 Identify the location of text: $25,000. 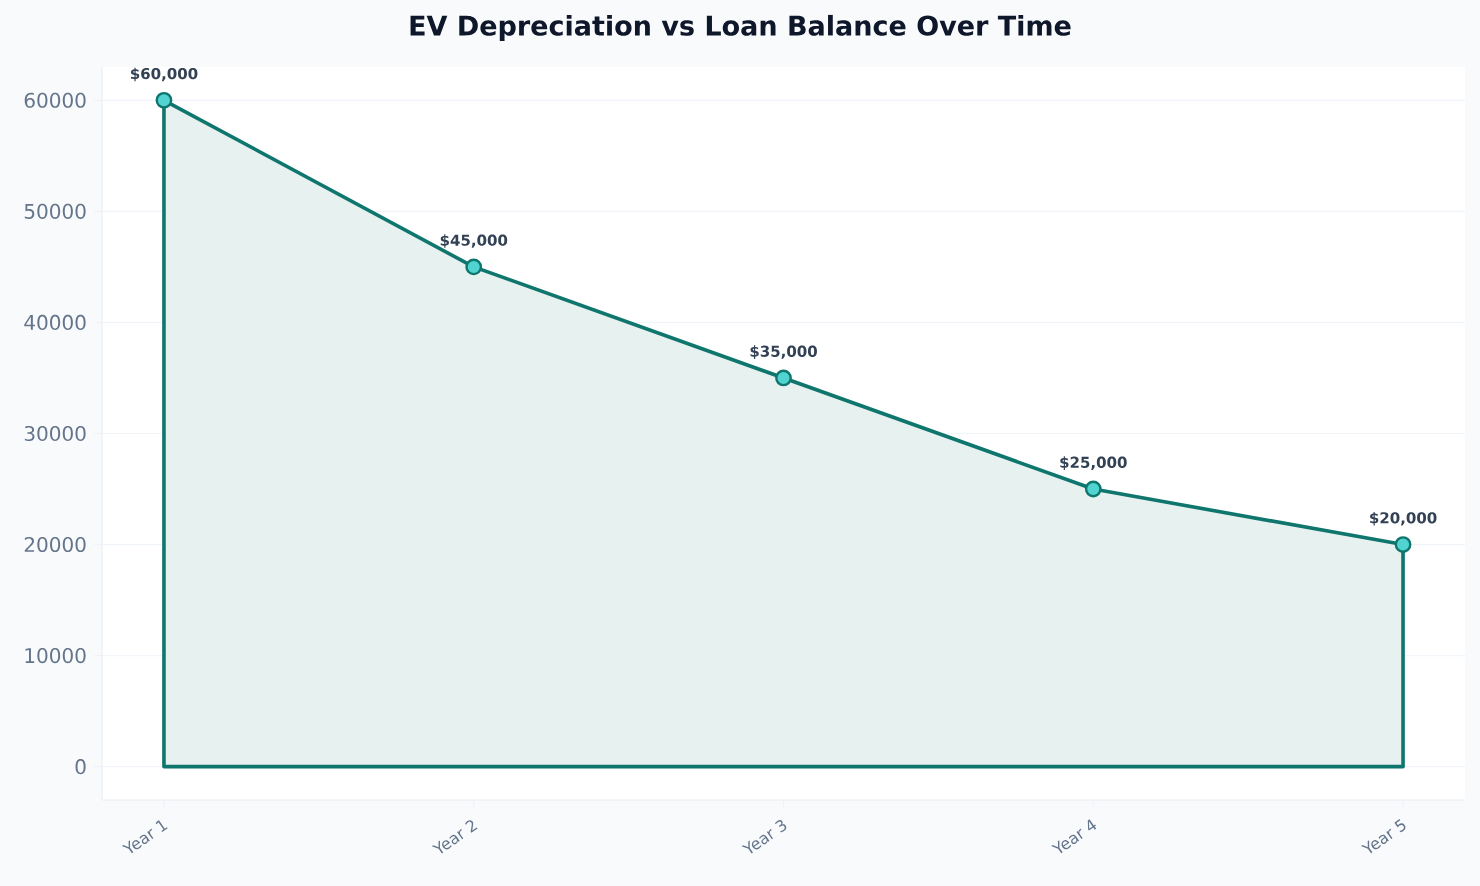
(1093, 463).